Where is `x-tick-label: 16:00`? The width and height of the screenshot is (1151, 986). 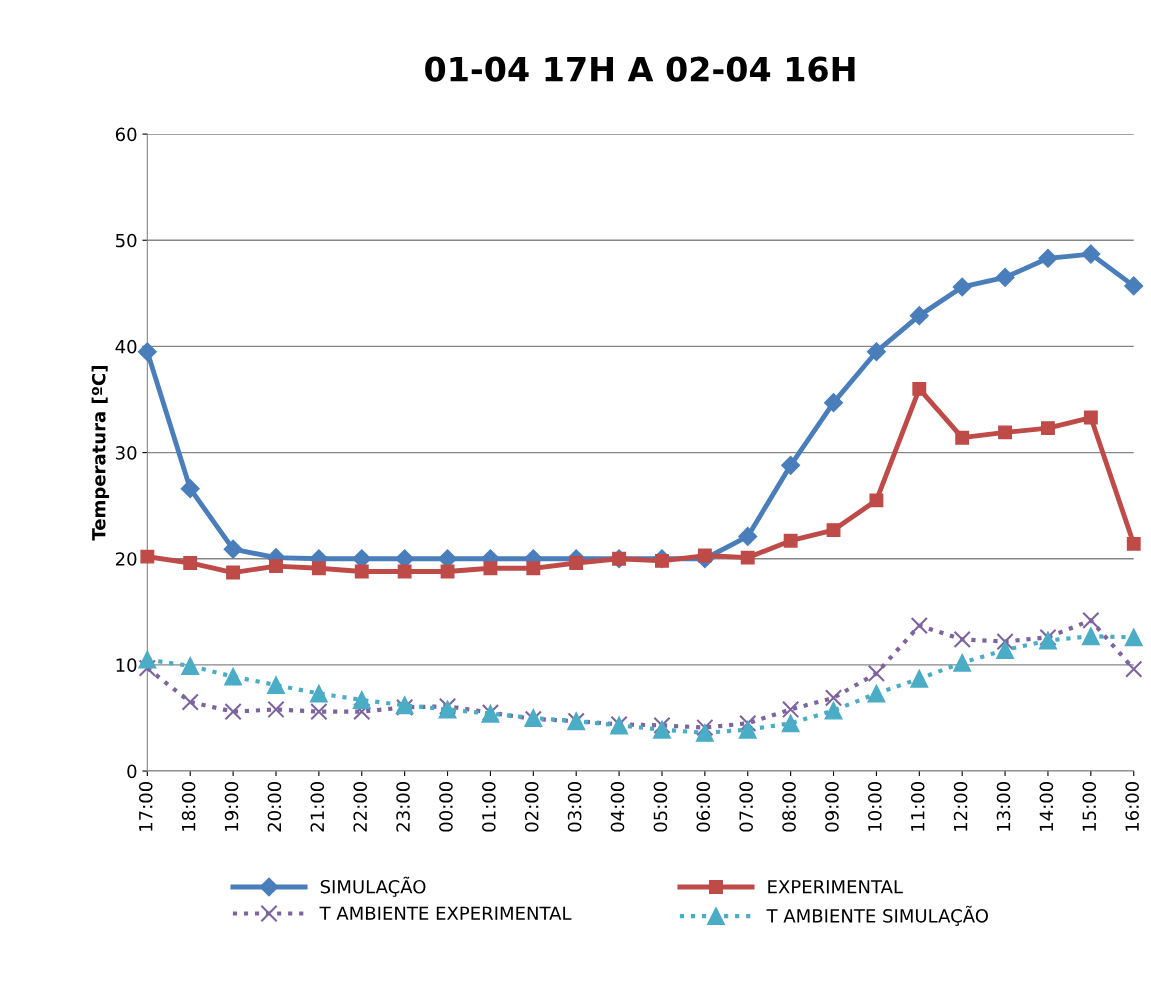 x-tick-label: 16:00 is located at coordinates (1132, 806).